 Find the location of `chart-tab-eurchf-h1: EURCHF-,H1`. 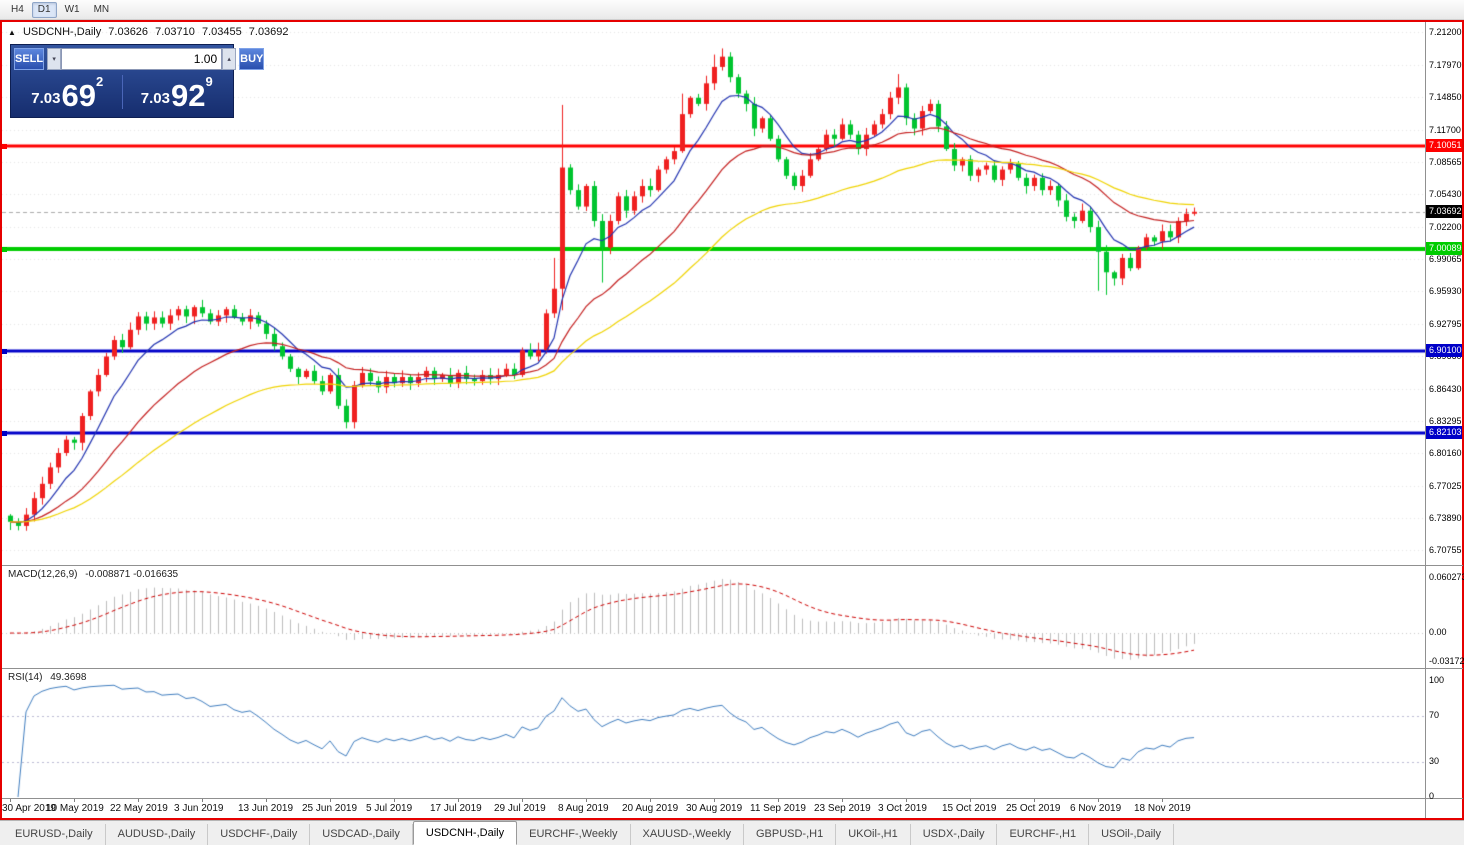

chart-tab-eurchf-h1: EURCHF-,H1 is located at coordinates (1043, 834).